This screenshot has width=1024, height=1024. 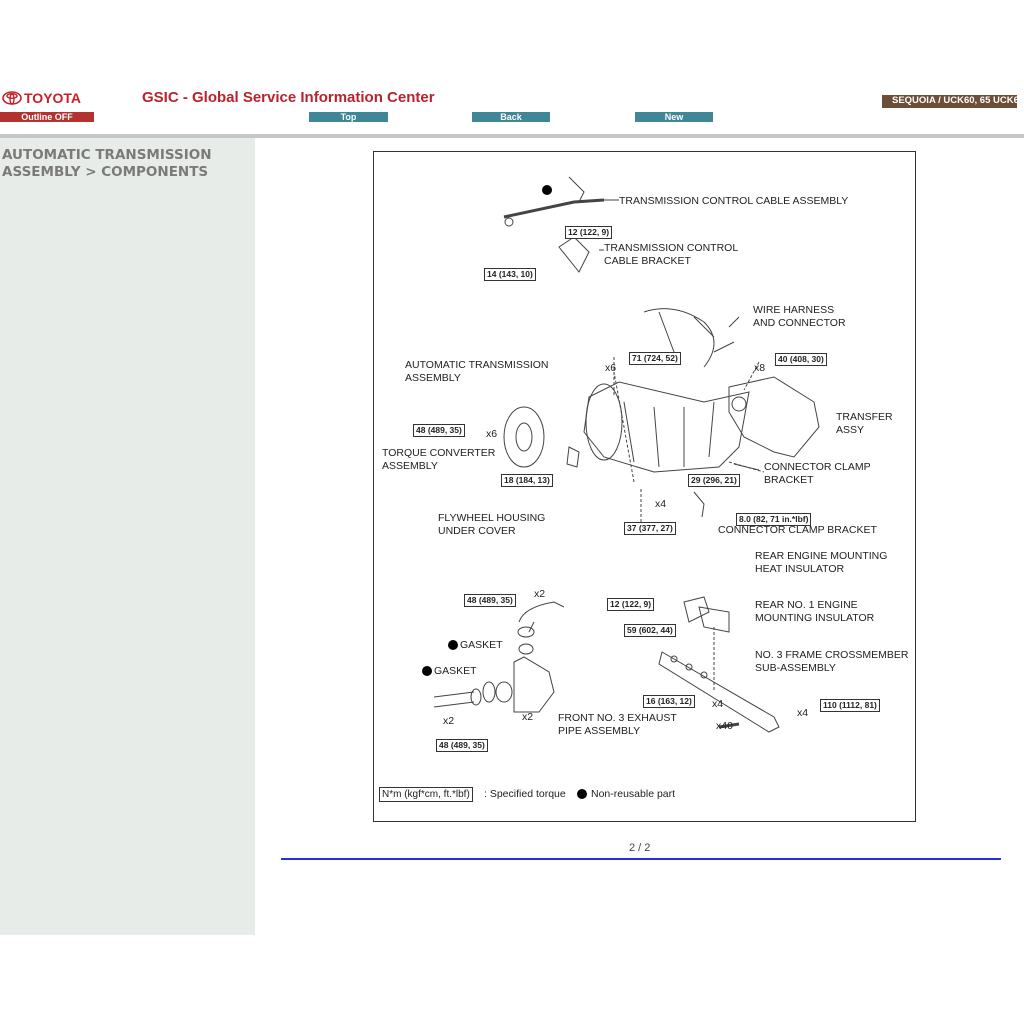 I want to click on breadcrumb-line-2: ASSEMBLY > COMPONENTS, so click(x=105, y=172).